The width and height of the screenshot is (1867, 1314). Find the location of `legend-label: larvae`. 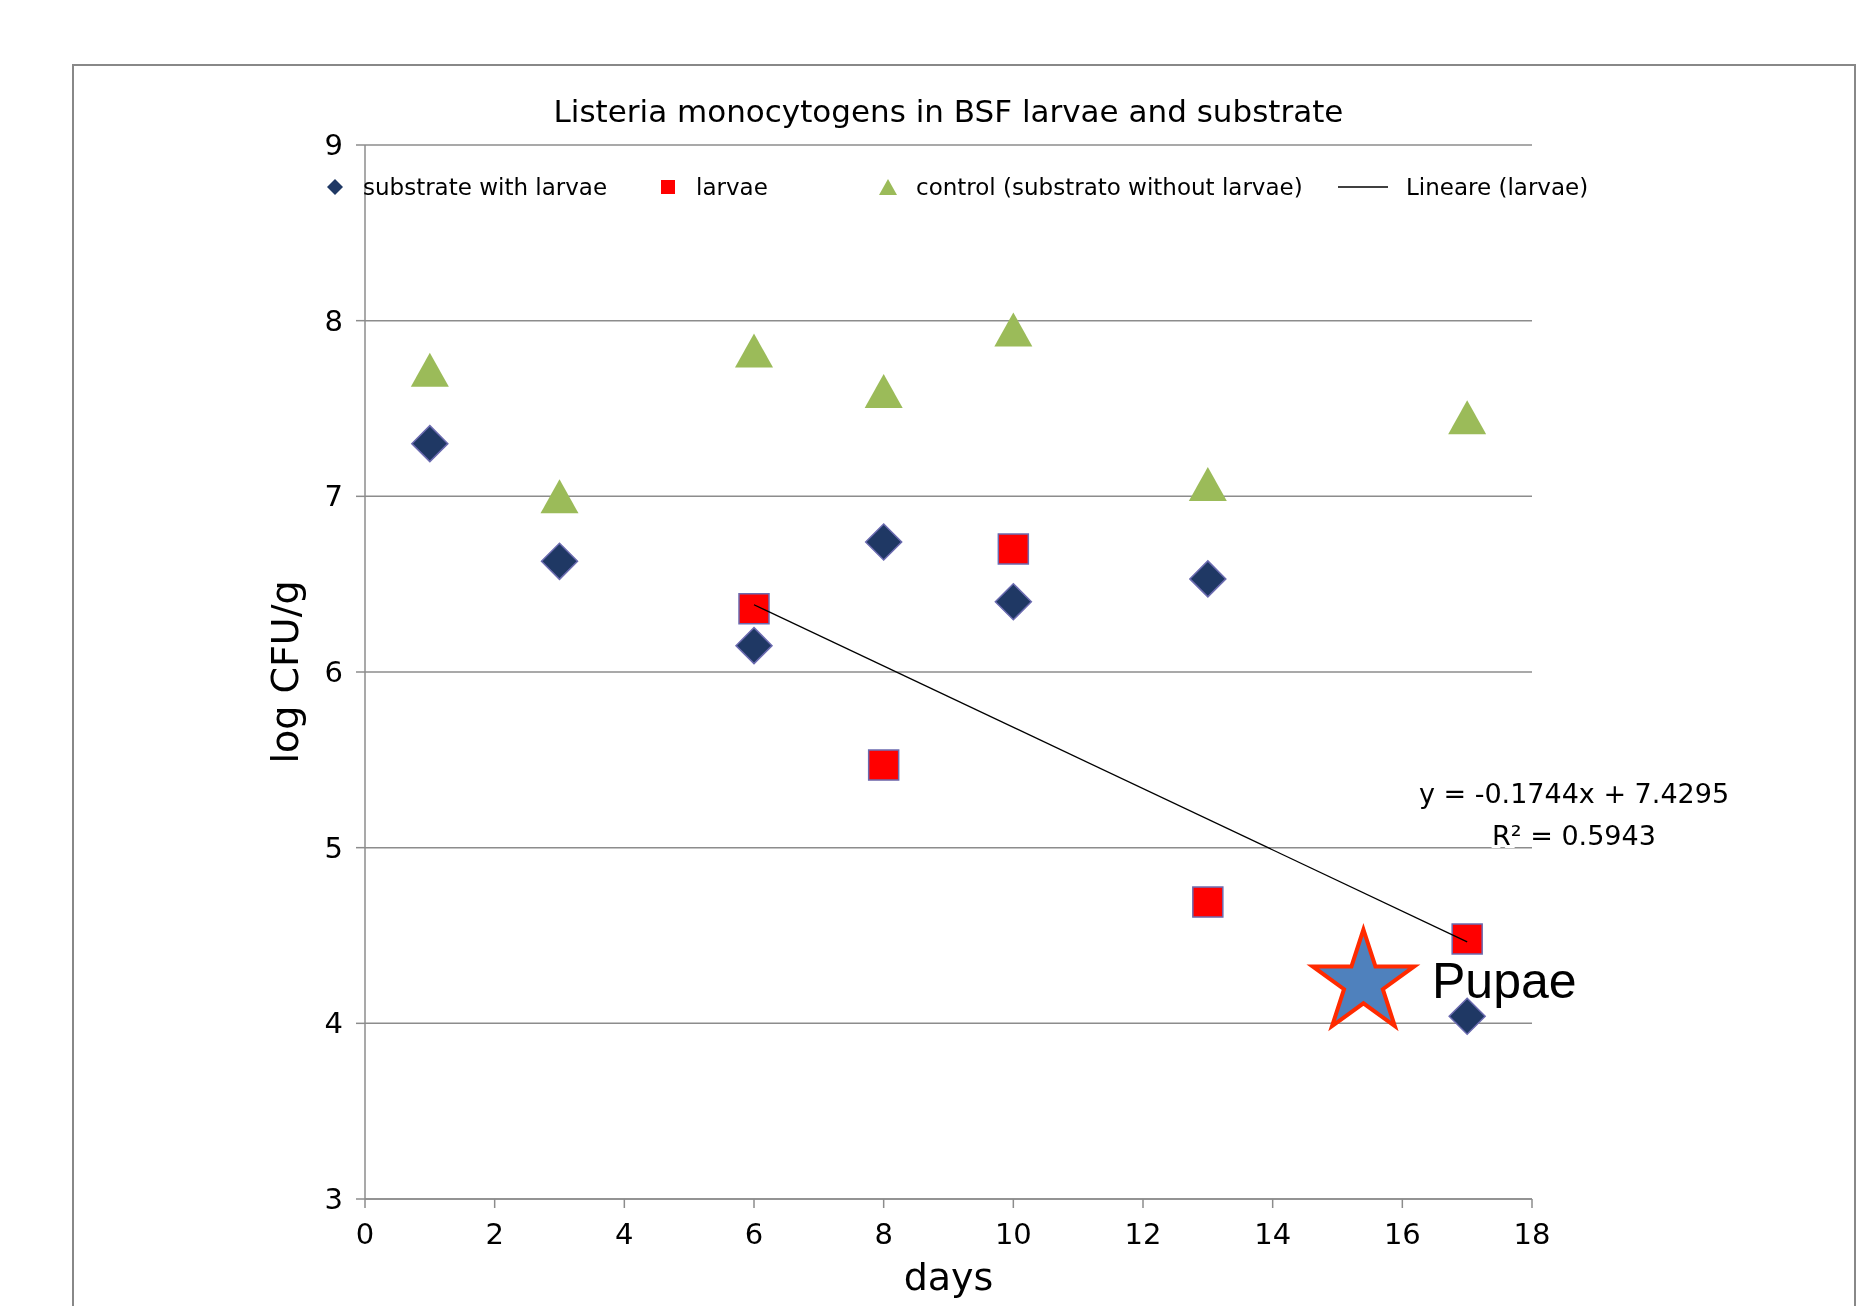

legend-label: larvae is located at coordinates (732, 187).